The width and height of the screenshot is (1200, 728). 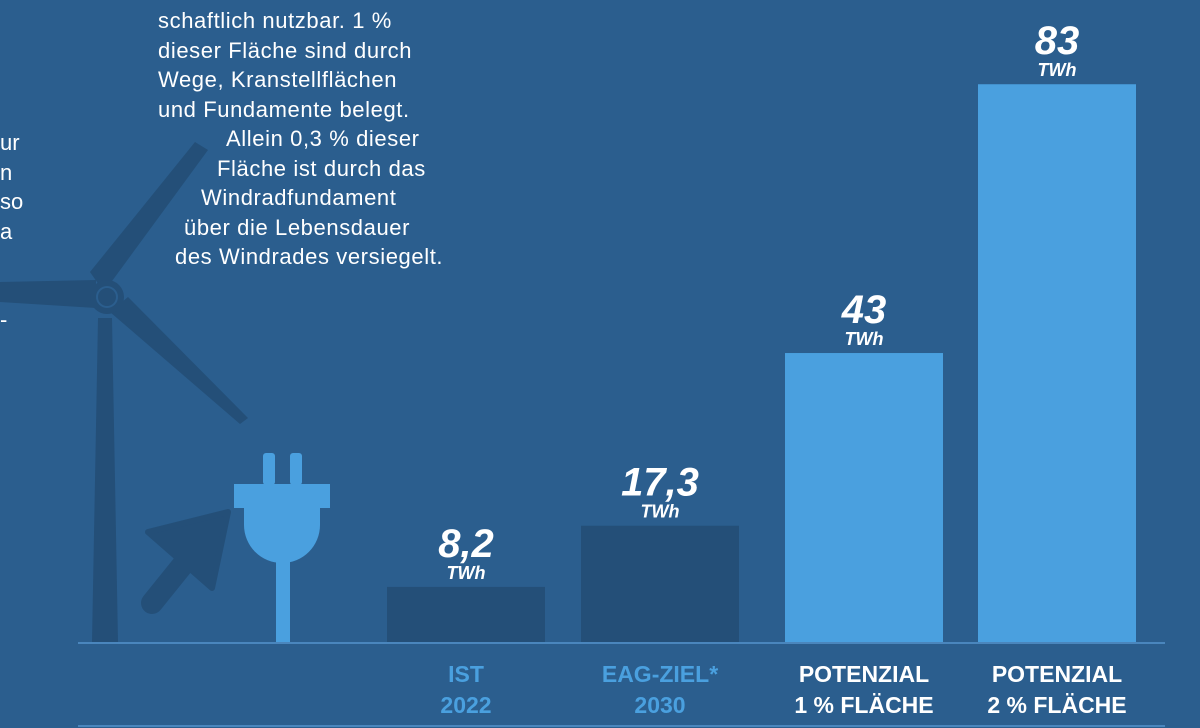 What do you see at coordinates (864, 310) in the screenshot?
I see `bar-value-label: 43` at bounding box center [864, 310].